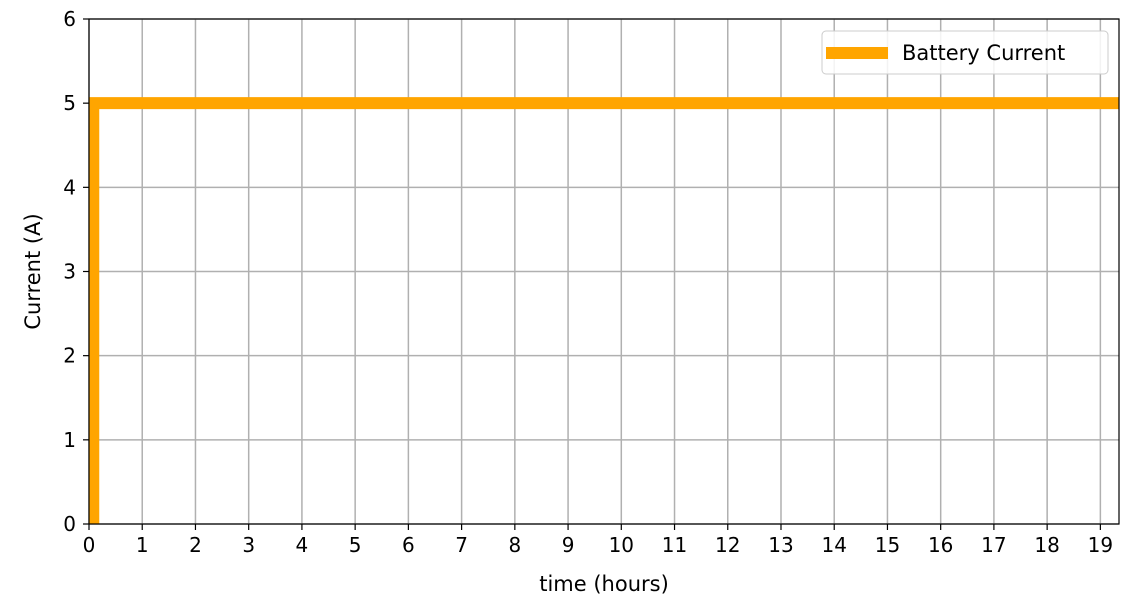  Describe the element at coordinates (833, 545) in the screenshot. I see `x-tick-label: 14` at that location.